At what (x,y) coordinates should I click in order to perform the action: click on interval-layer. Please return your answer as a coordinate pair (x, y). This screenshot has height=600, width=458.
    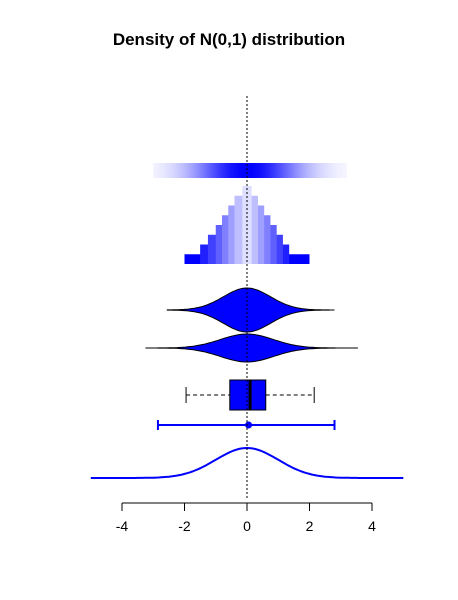
    Looking at the image, I should click on (246, 425).